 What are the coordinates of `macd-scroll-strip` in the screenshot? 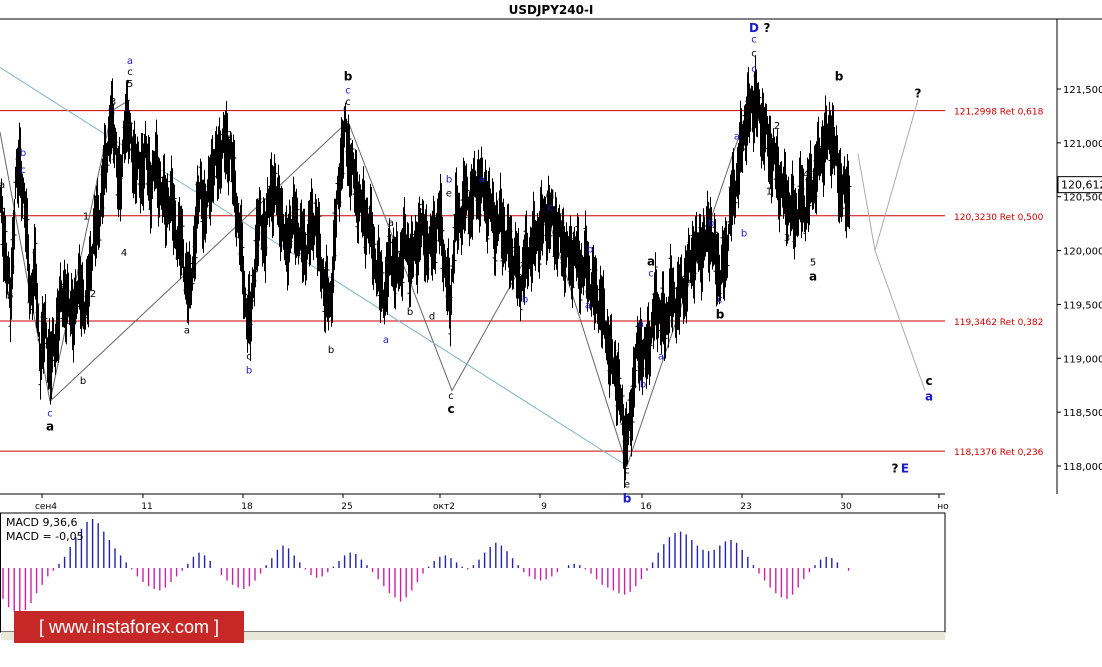 It's located at (473, 636).